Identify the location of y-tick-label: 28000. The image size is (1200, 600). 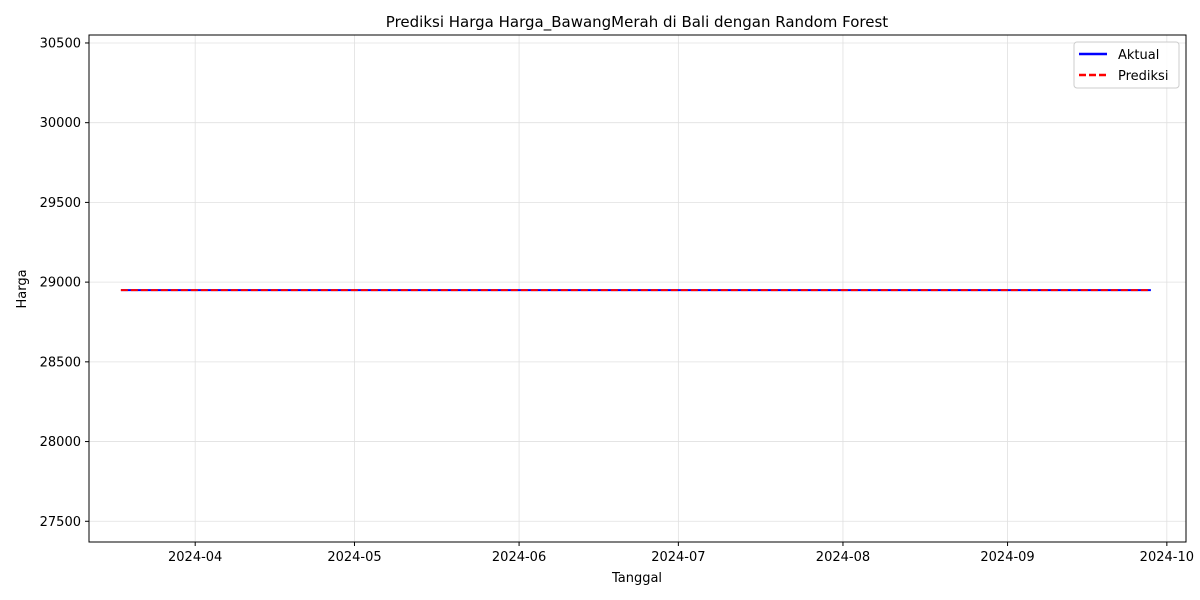
(60, 442).